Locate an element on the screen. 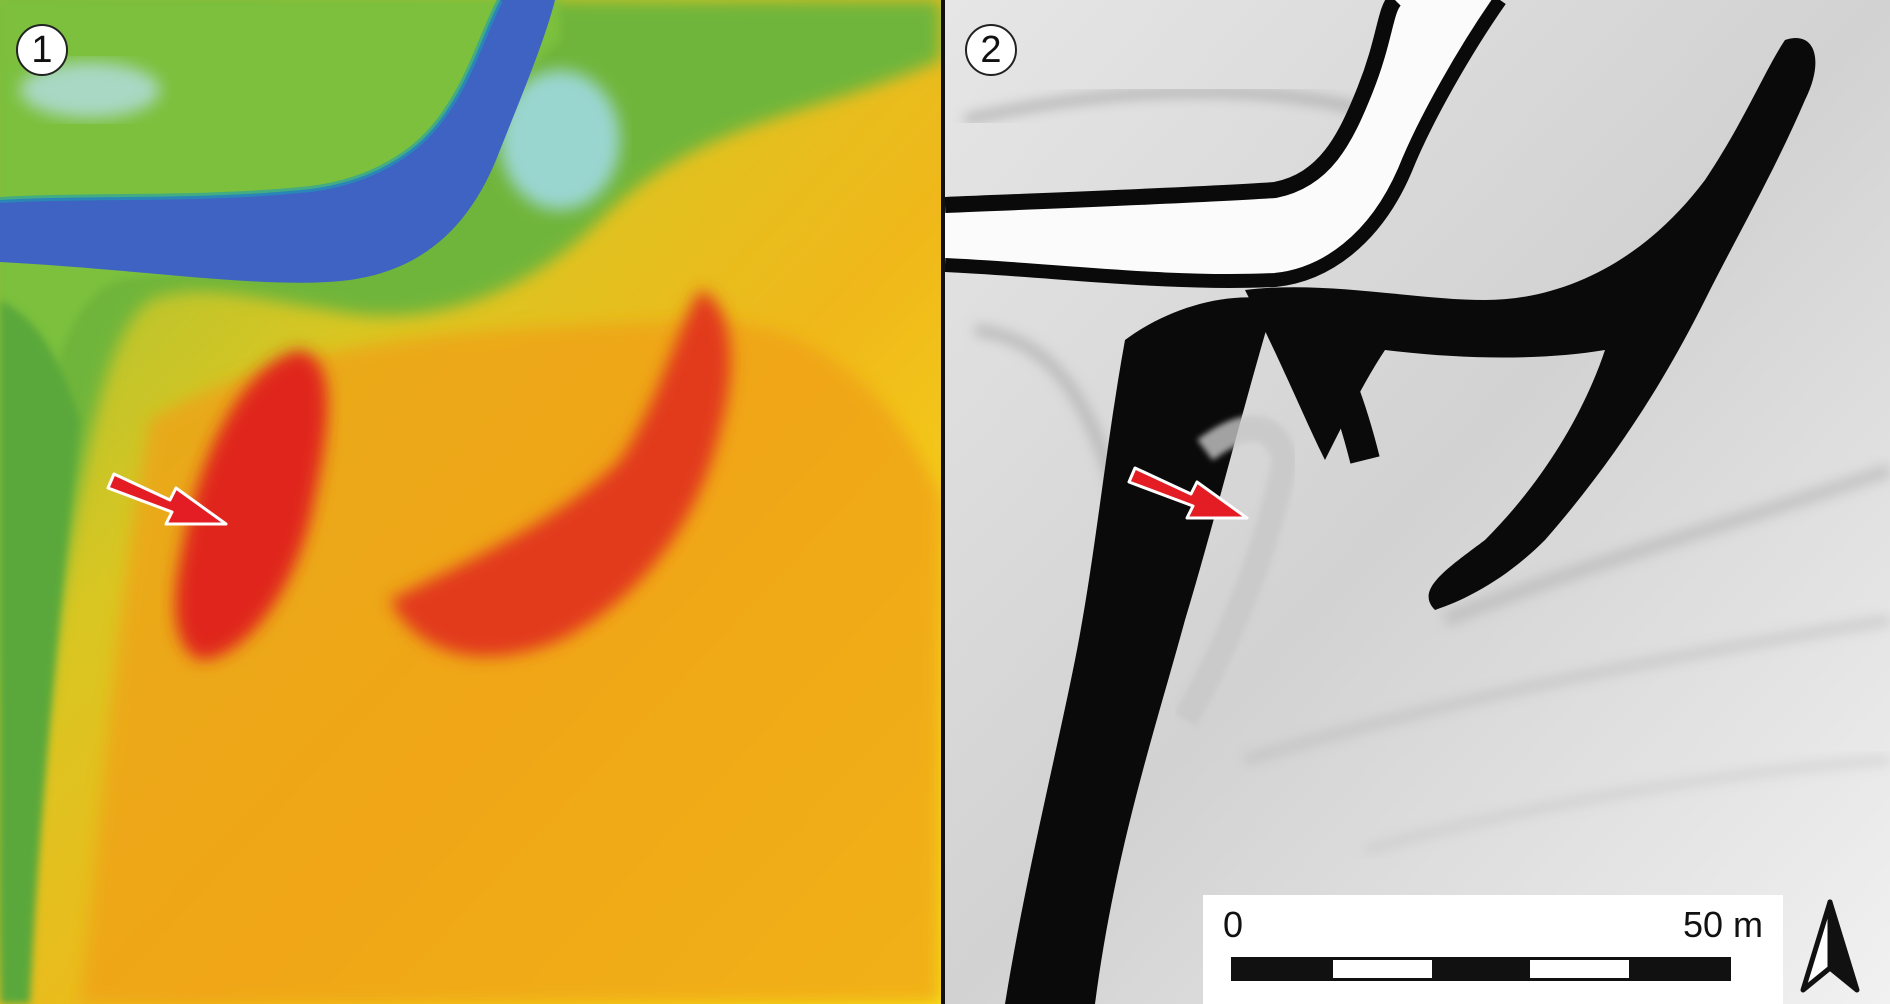 This screenshot has height=1004, width=1890. scale-end-label: 50 m is located at coordinates (1722, 924).